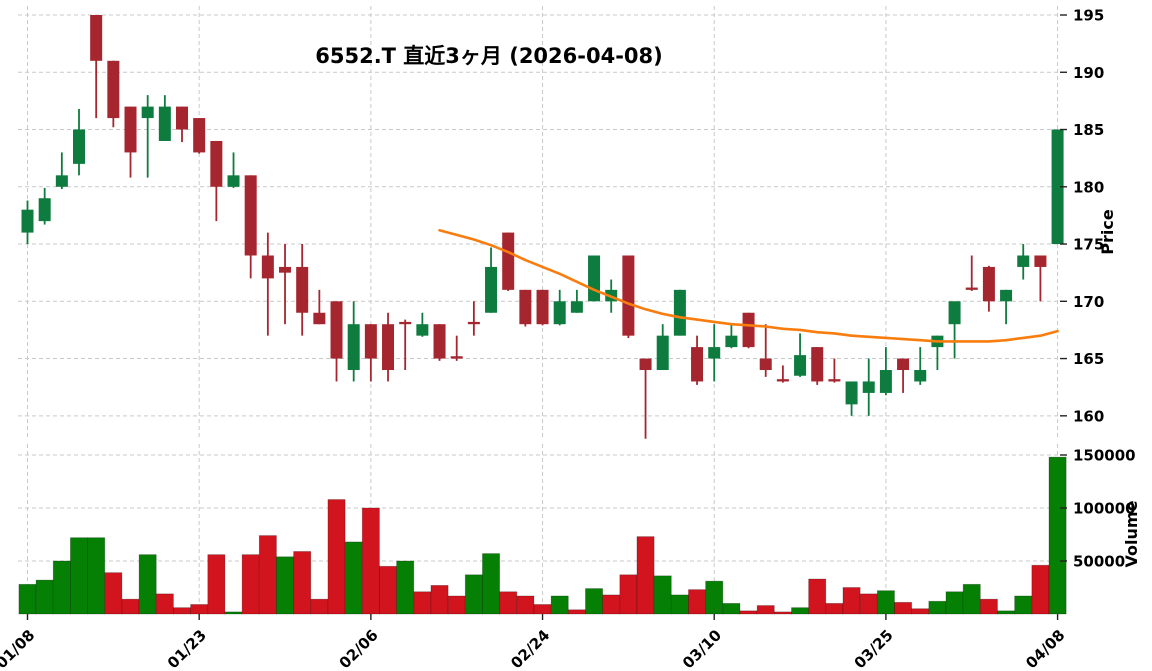 The image size is (1152, 671). I want to click on date-tick-label: 01/08, so click(19, 648).